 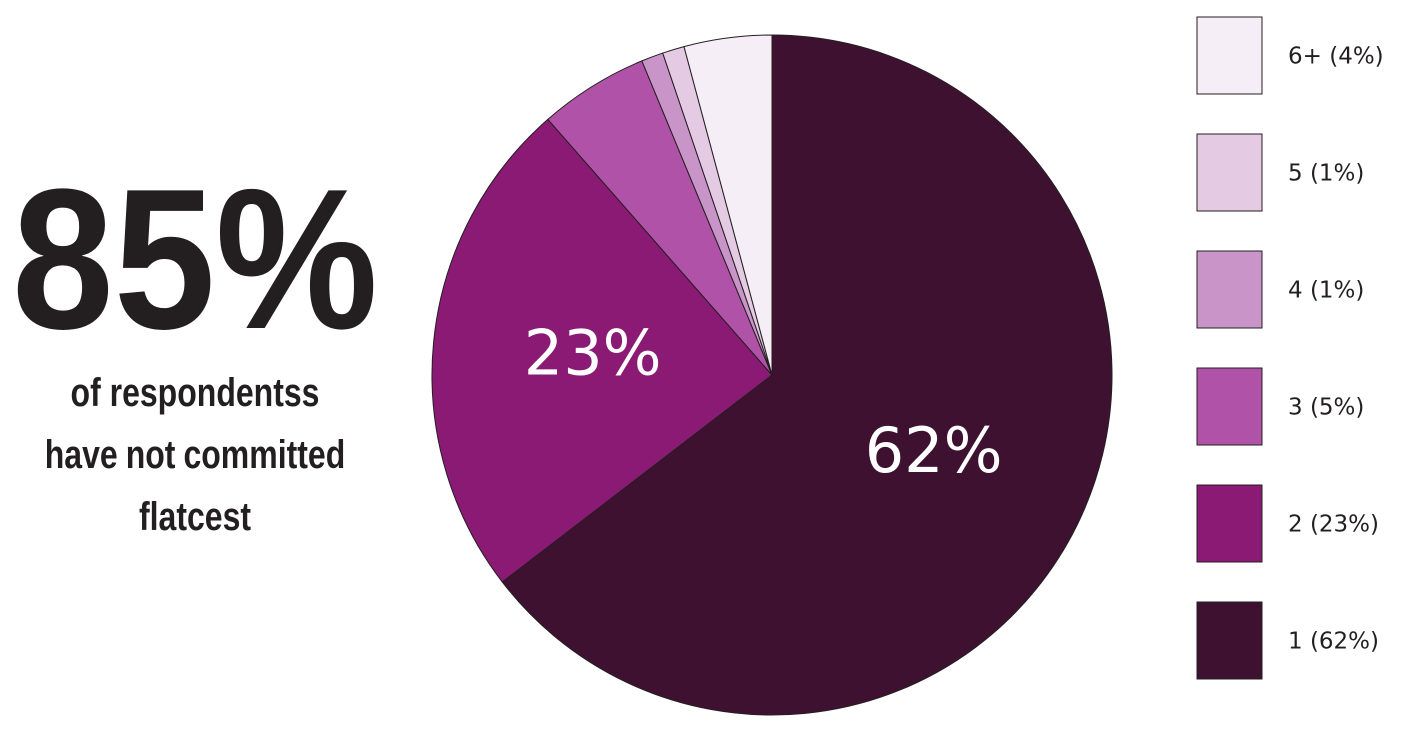 What do you see at coordinates (1333, 525) in the screenshot?
I see `legend-label: 2 (23%)` at bounding box center [1333, 525].